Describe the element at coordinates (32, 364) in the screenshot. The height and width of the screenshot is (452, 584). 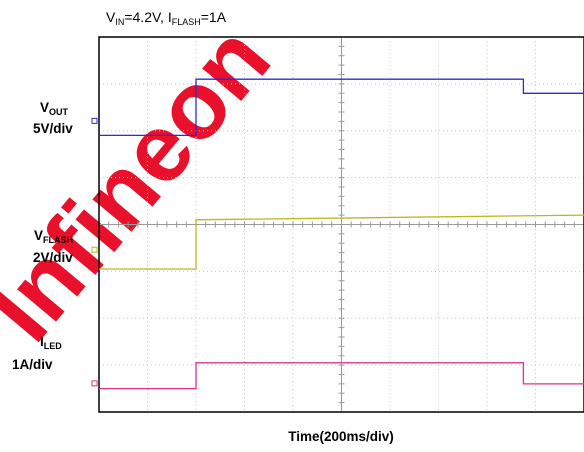
I see `ch3-scale: 1A/div` at that location.